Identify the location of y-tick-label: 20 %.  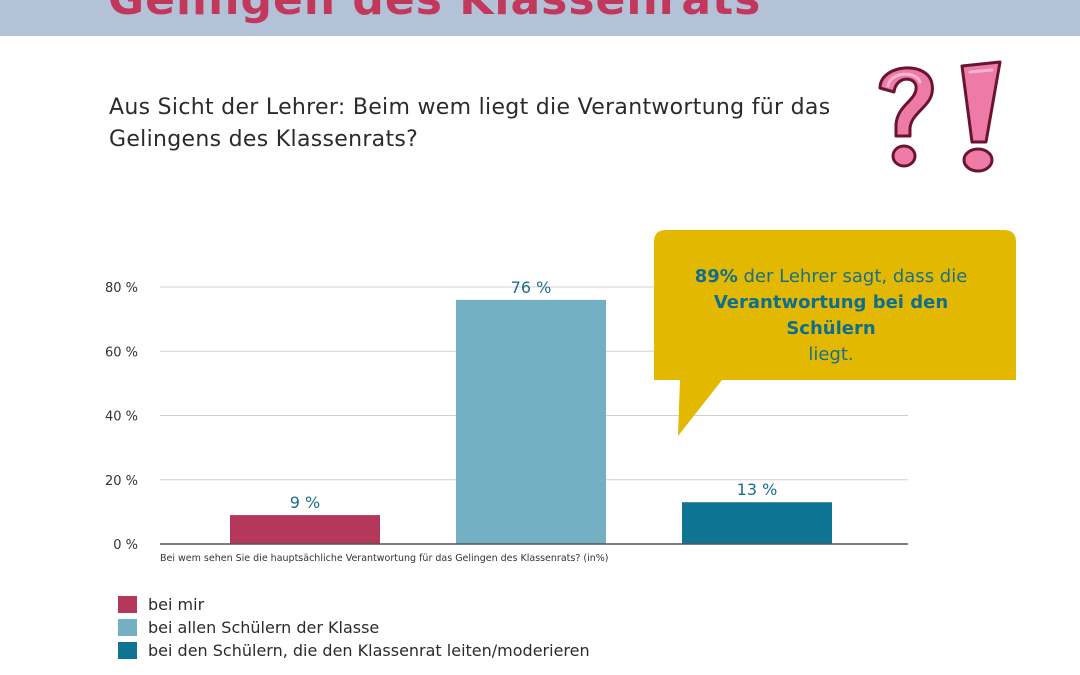
(121, 481).